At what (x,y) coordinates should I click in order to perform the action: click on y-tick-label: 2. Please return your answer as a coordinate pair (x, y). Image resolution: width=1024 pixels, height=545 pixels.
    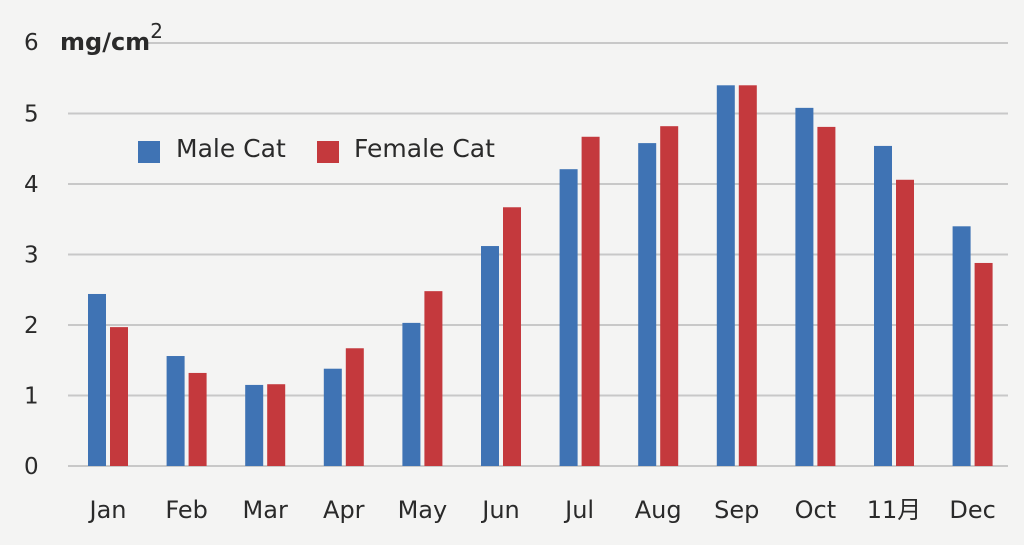
    Looking at the image, I should click on (31, 326).